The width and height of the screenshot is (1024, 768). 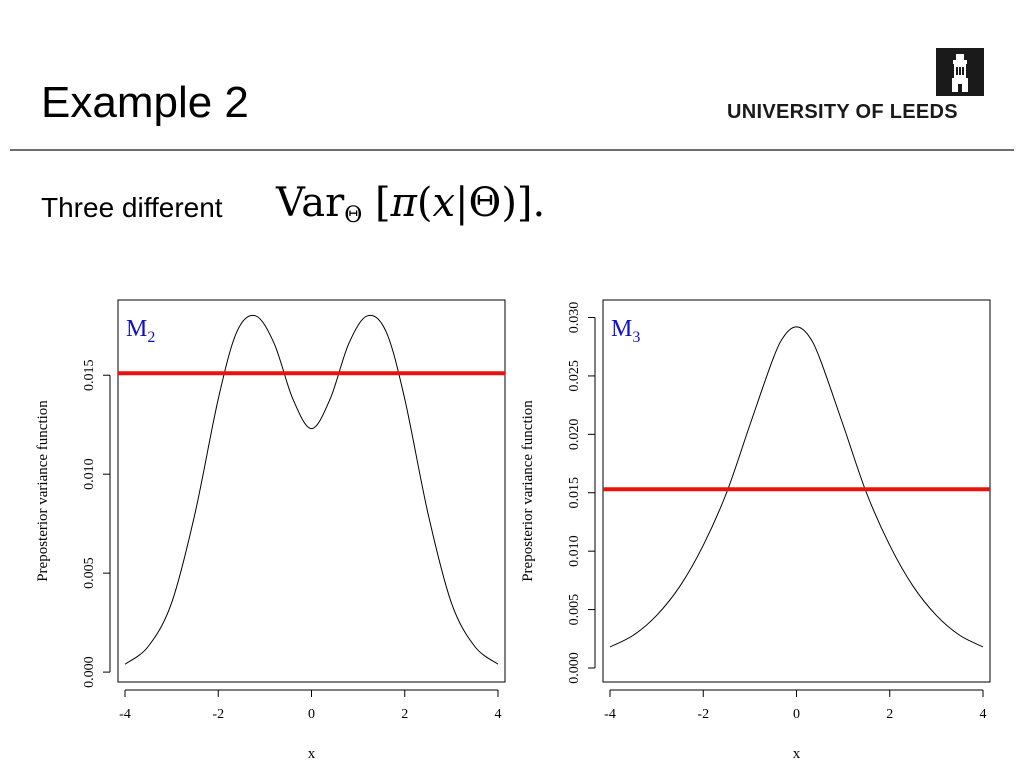 I want to click on variance-formula: VarΘ [π(x|Θ)]., so click(x=410, y=204).